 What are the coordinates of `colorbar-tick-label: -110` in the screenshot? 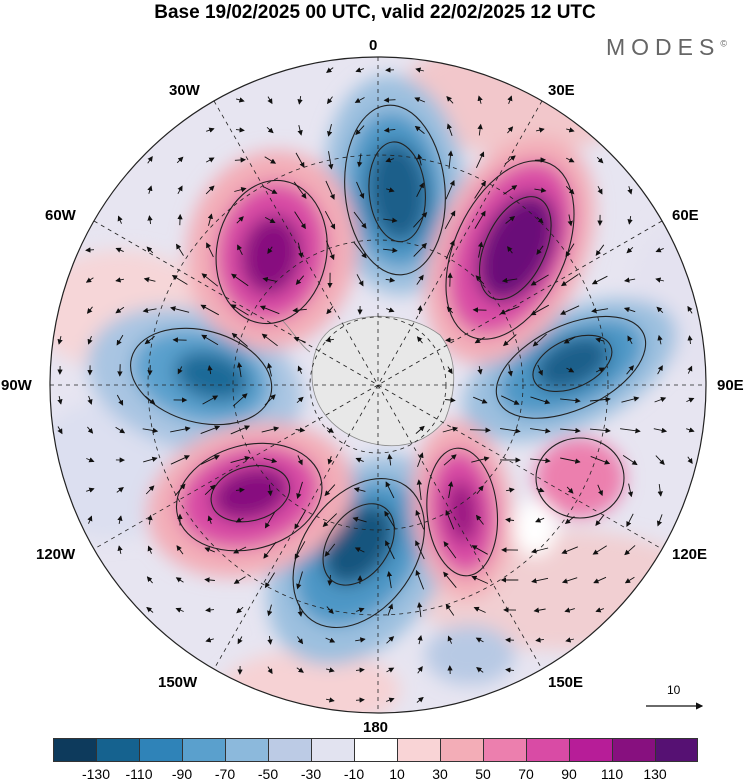 It's located at (139, 774).